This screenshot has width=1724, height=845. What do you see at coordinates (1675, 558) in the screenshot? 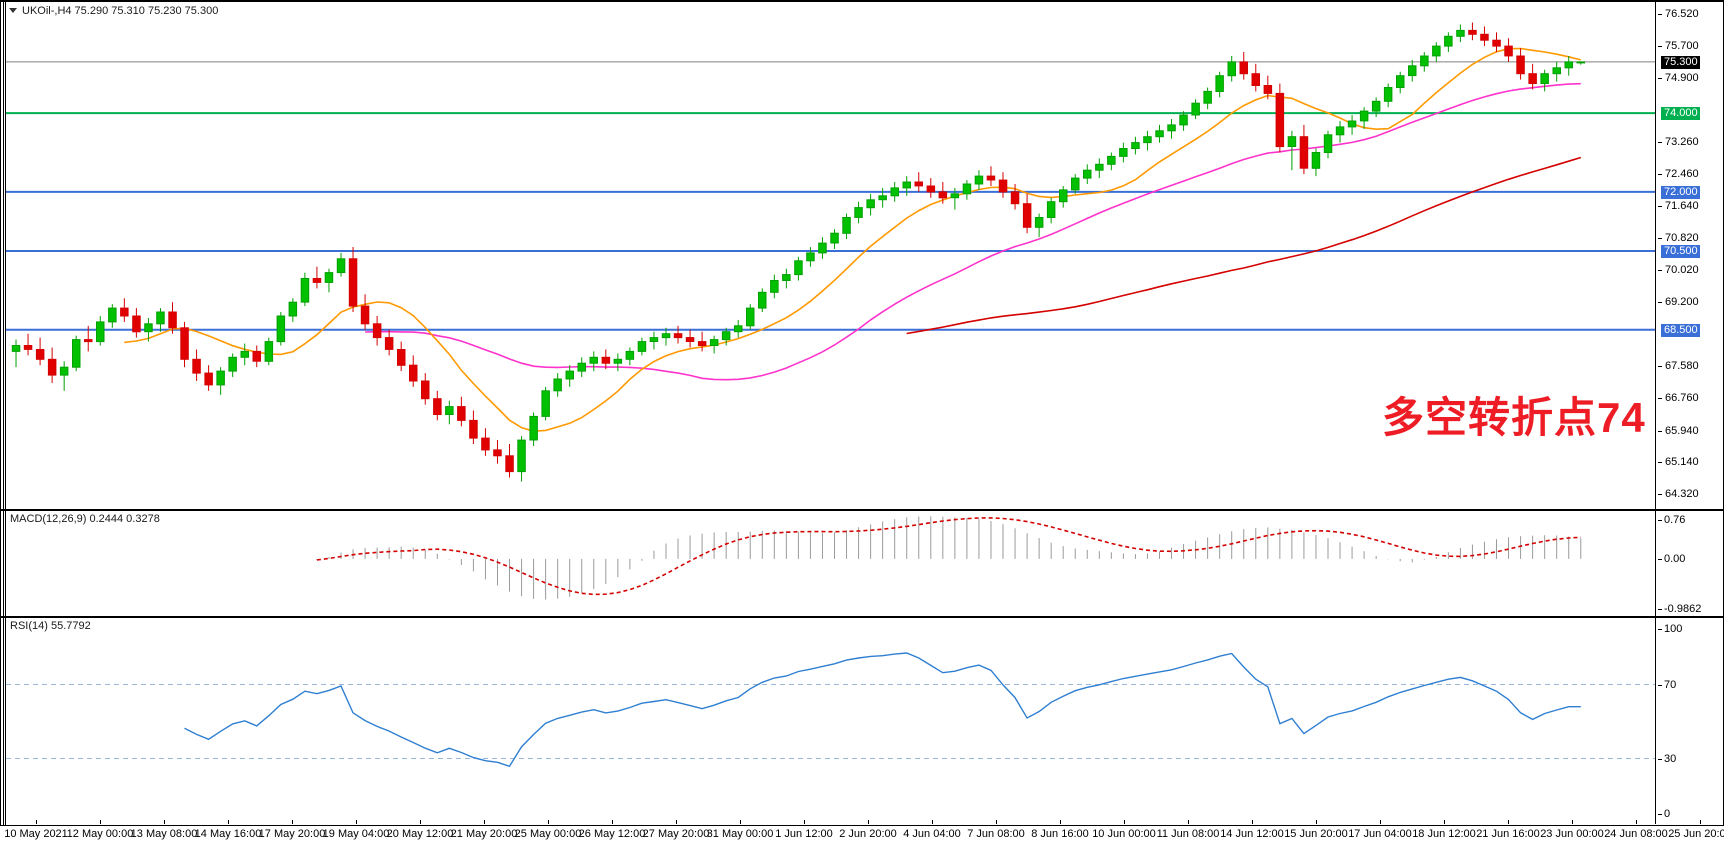
I see `macd-axis-label: 0.00` at bounding box center [1675, 558].